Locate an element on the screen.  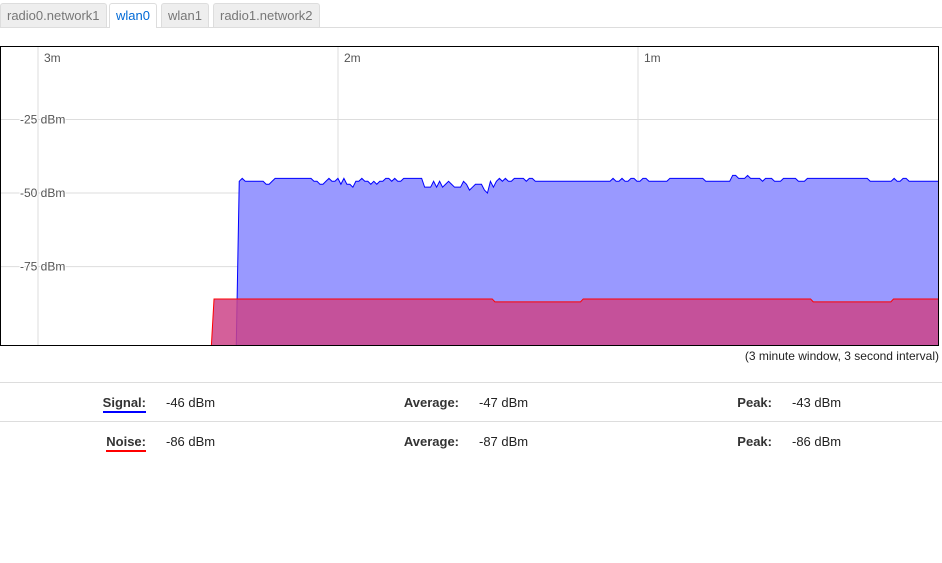
tab-wlan1: wlan1 is located at coordinates (185, 15).